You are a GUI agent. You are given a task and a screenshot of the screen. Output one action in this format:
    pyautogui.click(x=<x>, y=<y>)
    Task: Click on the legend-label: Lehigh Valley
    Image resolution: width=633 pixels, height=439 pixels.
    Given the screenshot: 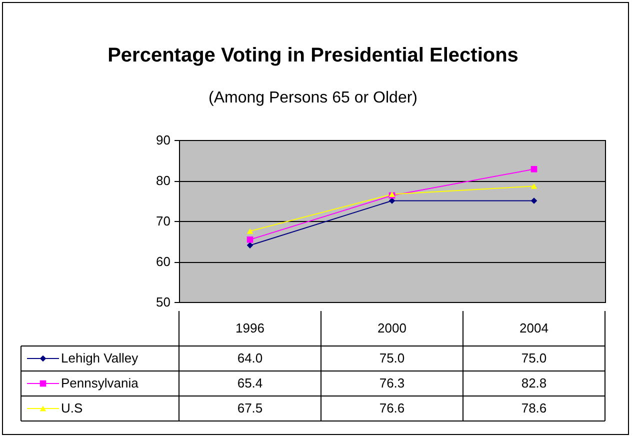 What is the action you would take?
    pyautogui.click(x=100, y=358)
    